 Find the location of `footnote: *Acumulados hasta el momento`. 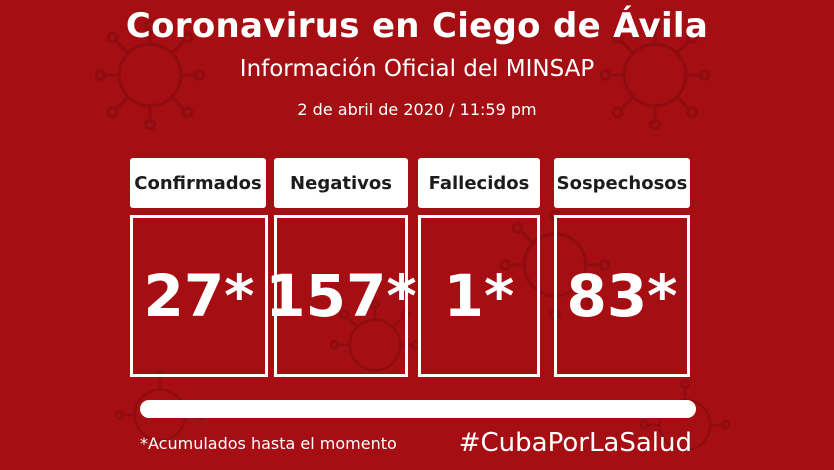

footnote: *Acumulados hasta el momento is located at coordinates (268, 443).